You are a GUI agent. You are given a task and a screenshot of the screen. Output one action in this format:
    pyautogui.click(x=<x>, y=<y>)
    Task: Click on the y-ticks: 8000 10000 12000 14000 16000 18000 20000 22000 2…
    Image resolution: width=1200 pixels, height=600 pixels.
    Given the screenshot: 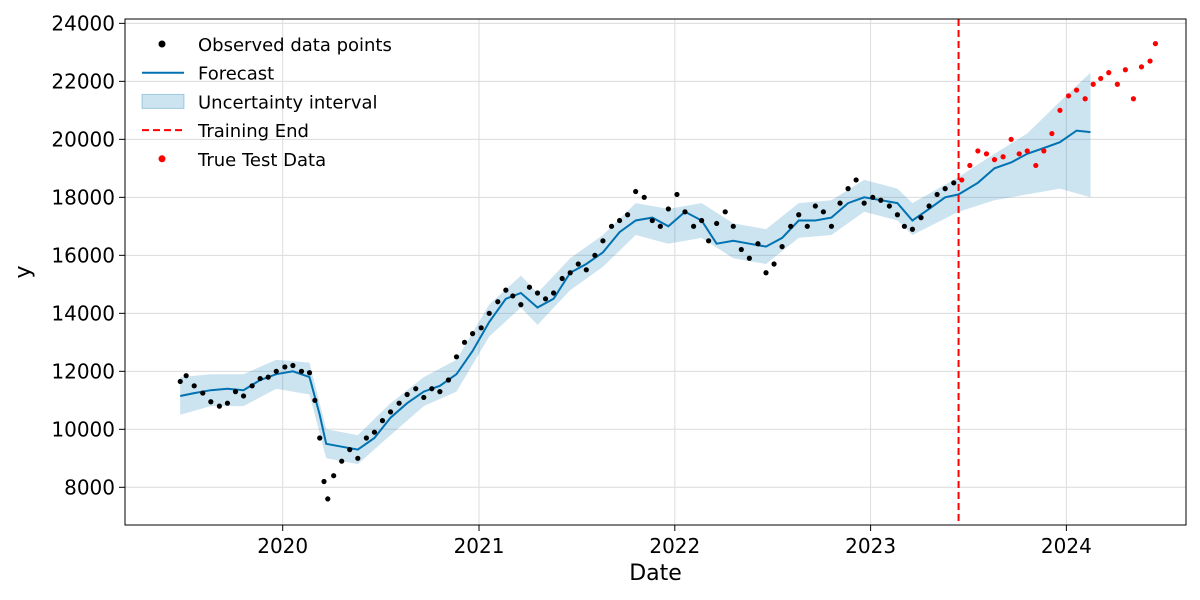 What is the action you would take?
    pyautogui.click(x=88, y=255)
    